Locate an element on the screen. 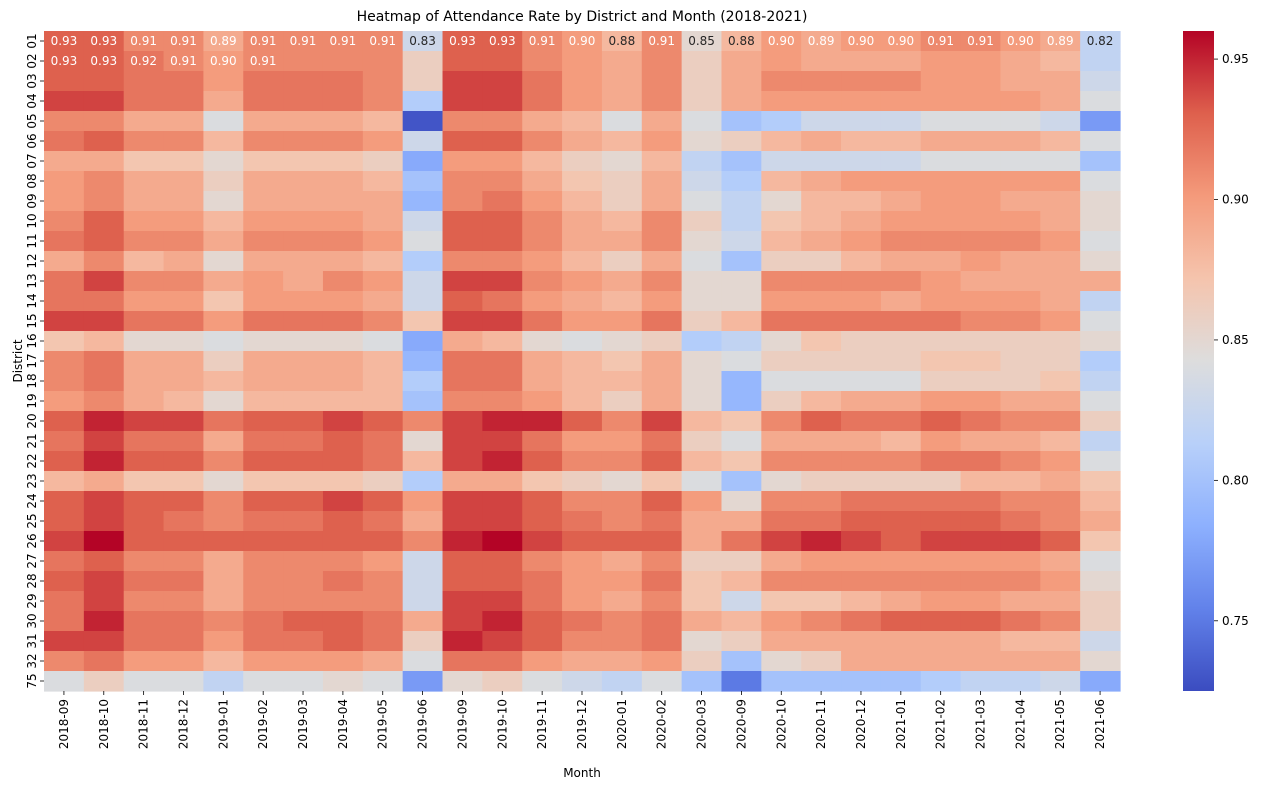  y-tick-label: 03 is located at coordinates (32, 80).